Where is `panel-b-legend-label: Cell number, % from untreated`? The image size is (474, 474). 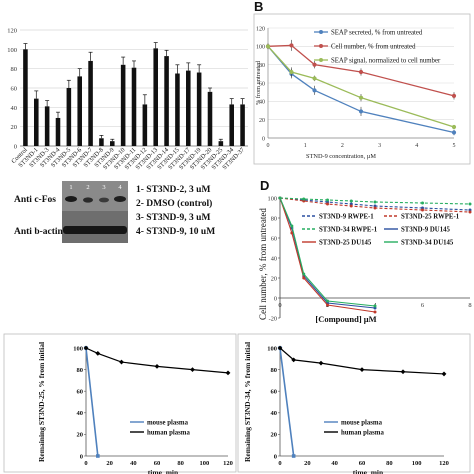
panel-b-legend-label: Cell number, % from untreated is located at coordinates (373, 47).